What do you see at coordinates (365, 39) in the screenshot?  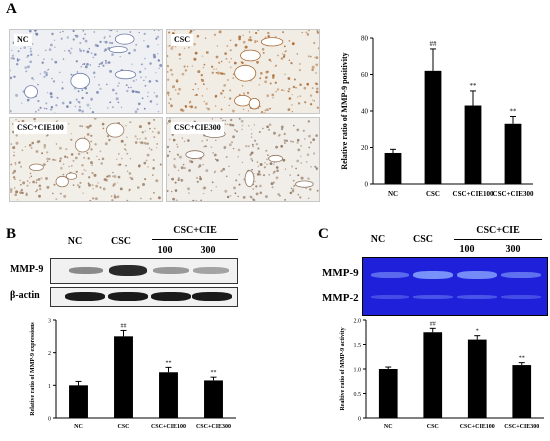 I see `y-tick-label: 80` at bounding box center [365, 39].